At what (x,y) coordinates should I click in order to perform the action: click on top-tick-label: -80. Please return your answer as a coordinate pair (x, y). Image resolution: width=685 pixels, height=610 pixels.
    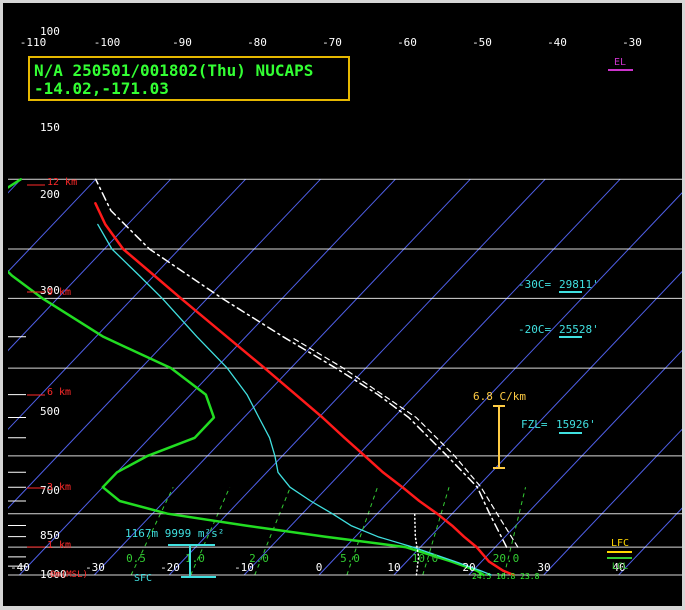
    Looking at the image, I should click on (257, 42).